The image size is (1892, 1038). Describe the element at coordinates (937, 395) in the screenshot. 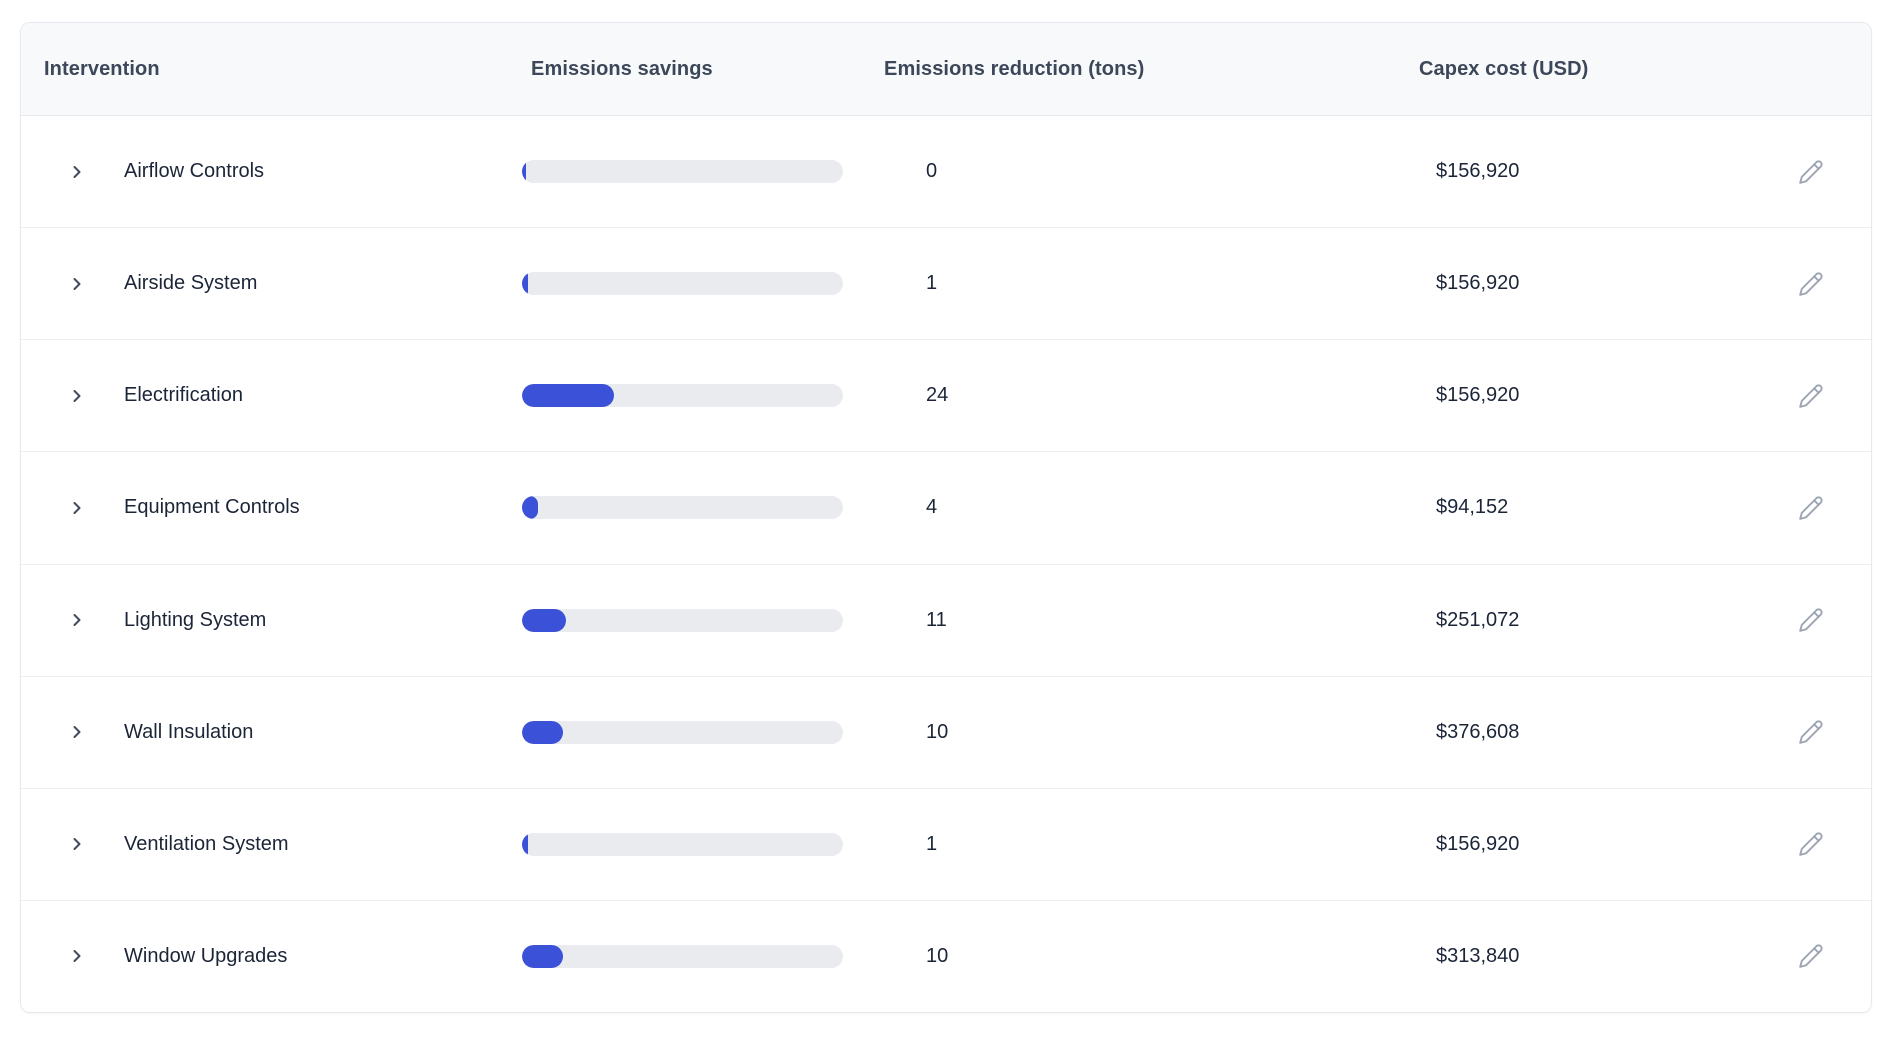

I see `emissions-reduction-value: 24` at that location.